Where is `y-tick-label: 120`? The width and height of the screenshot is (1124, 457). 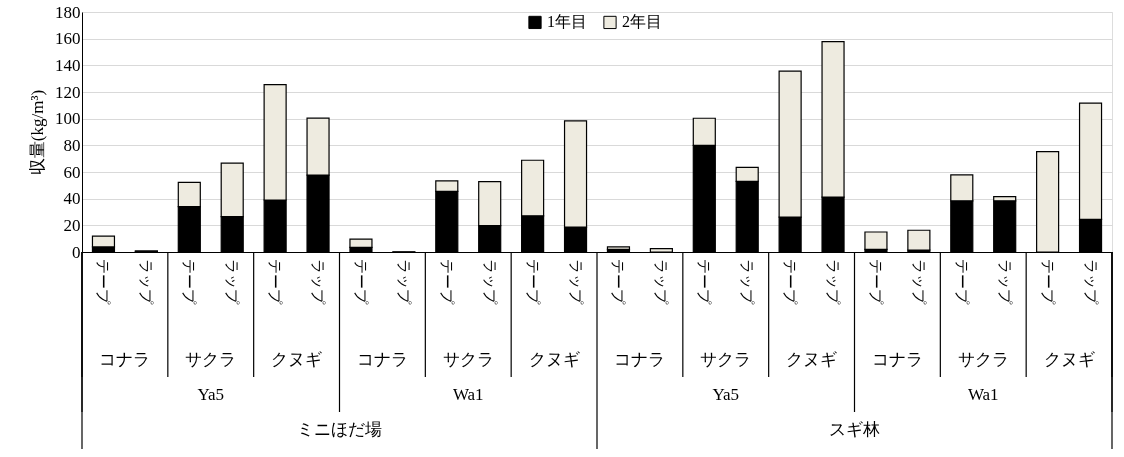 y-tick-label: 120 is located at coordinates (68, 92).